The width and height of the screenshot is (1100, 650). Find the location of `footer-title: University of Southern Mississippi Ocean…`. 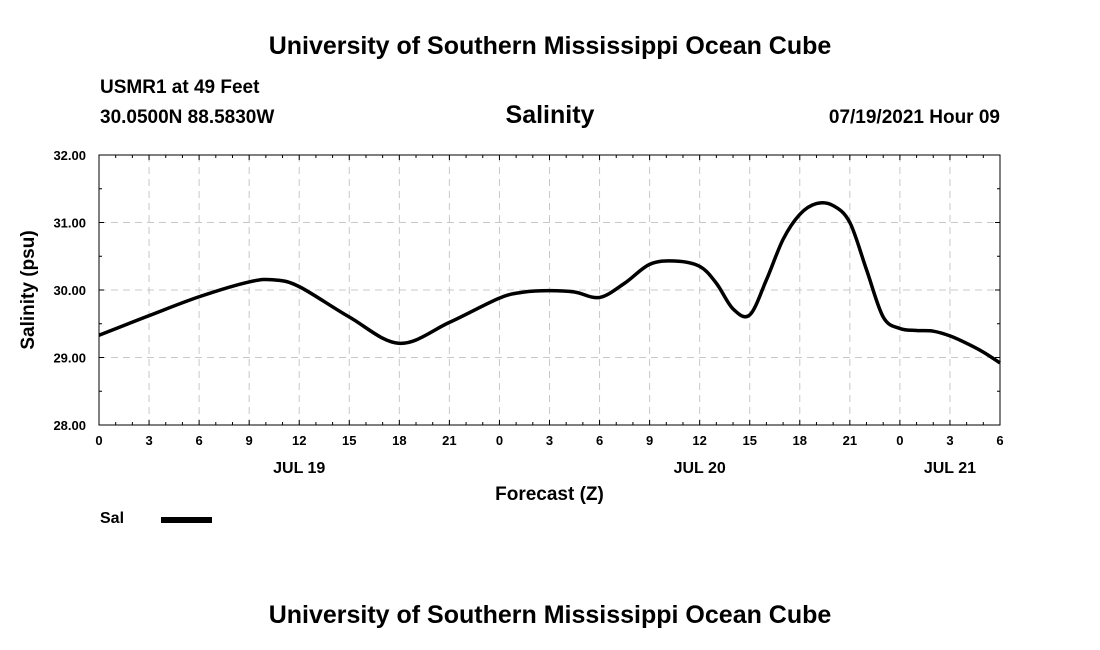

footer-title: University of Southern Mississippi Ocean… is located at coordinates (550, 615).